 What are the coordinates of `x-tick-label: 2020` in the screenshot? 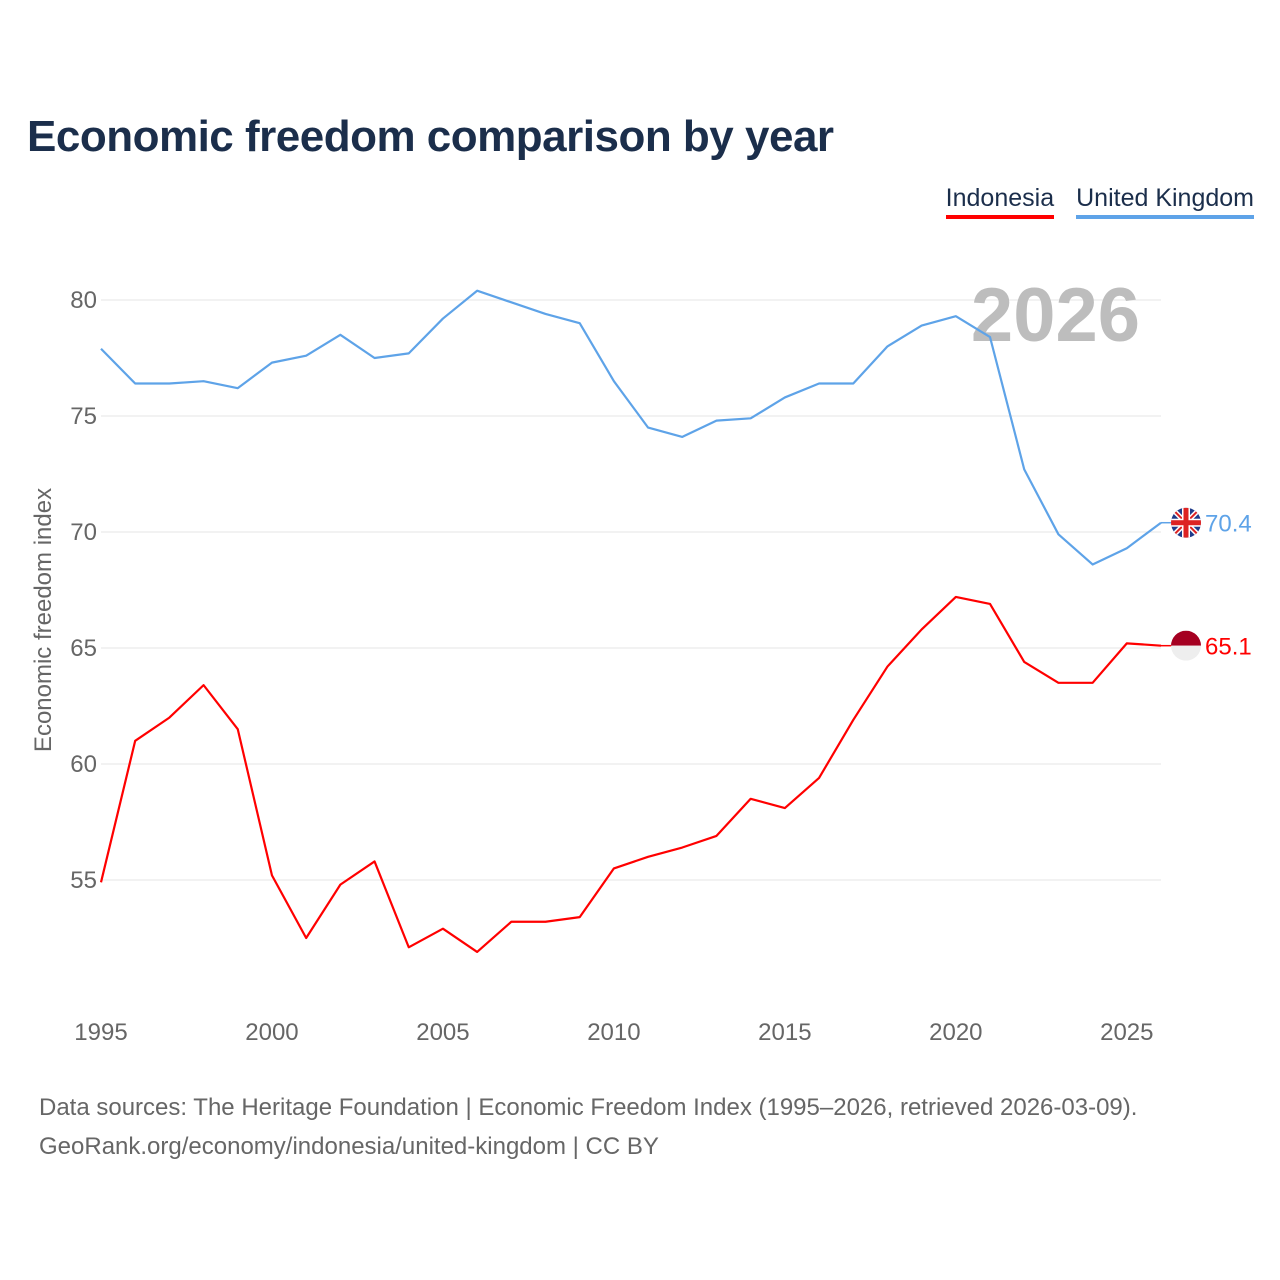 It's located at (955, 1032).